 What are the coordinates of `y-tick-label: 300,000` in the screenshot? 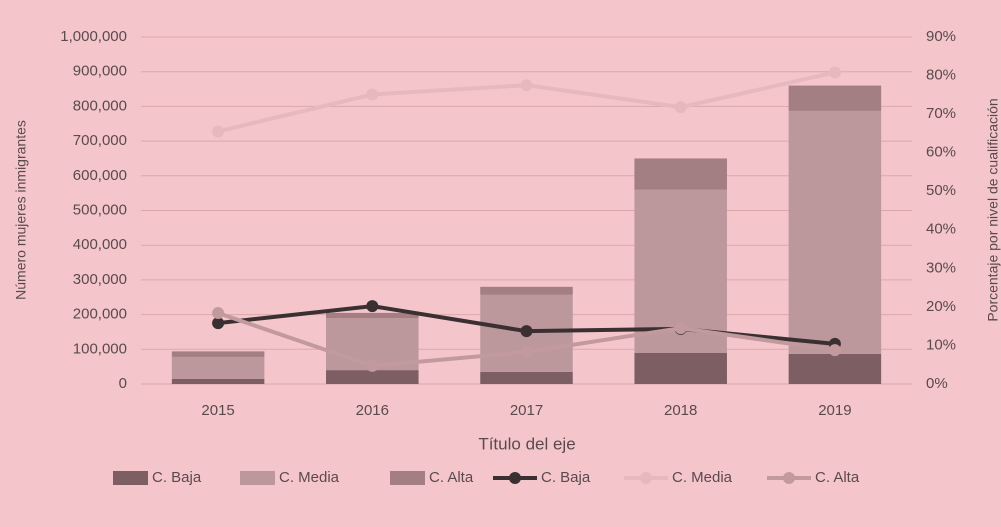 It's located at (100, 279).